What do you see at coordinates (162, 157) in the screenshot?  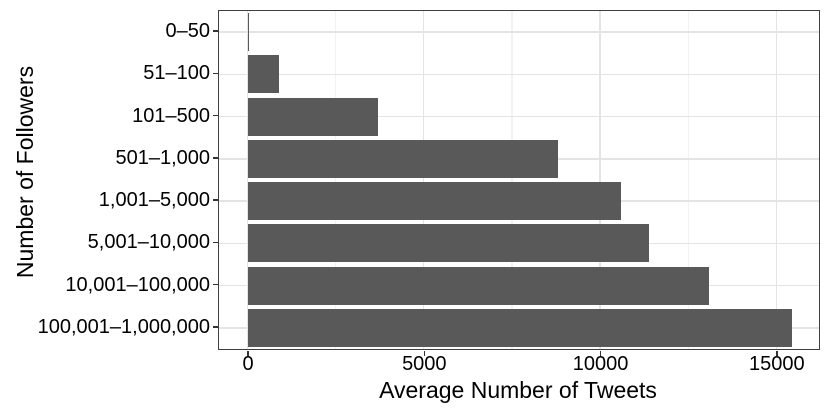 I see `y-tick-label: 501–1,000` at bounding box center [162, 157].